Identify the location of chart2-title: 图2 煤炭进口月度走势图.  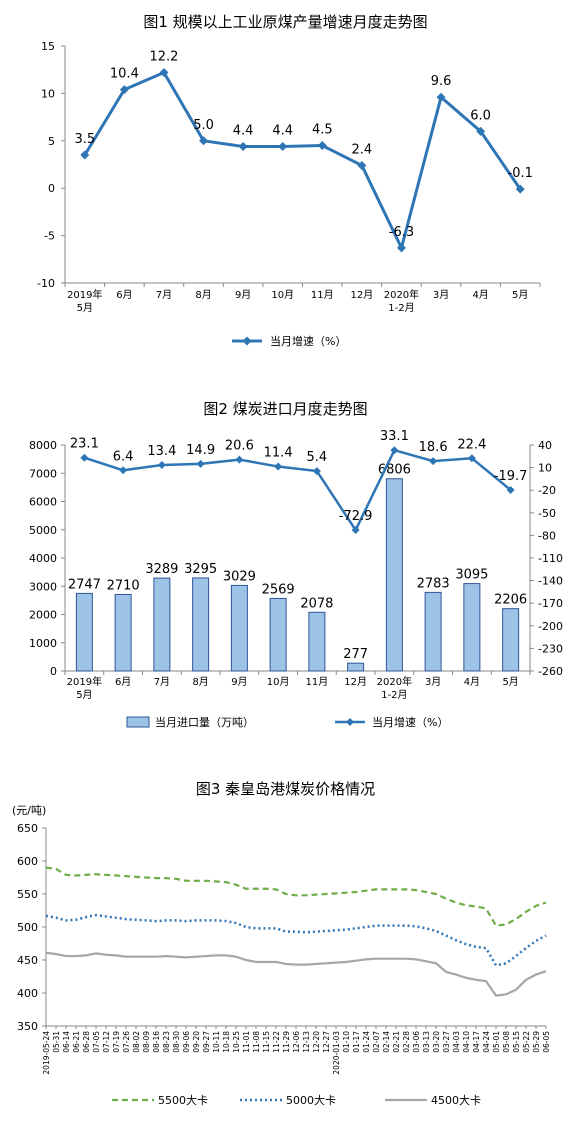
(285, 409).